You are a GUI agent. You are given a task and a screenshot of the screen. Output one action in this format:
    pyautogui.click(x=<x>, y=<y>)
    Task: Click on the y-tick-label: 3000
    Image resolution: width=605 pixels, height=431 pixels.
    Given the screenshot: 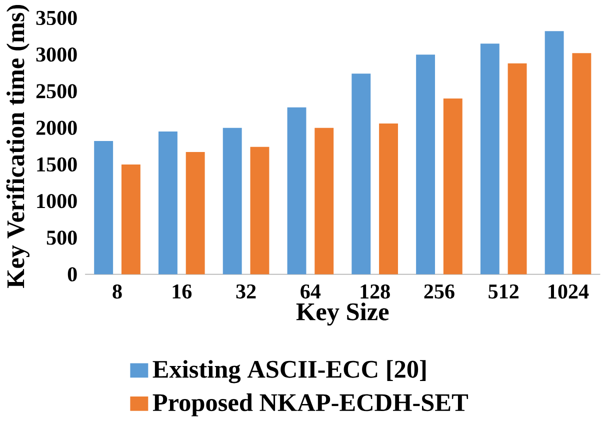 What is the action you would take?
    pyautogui.click(x=56, y=54)
    